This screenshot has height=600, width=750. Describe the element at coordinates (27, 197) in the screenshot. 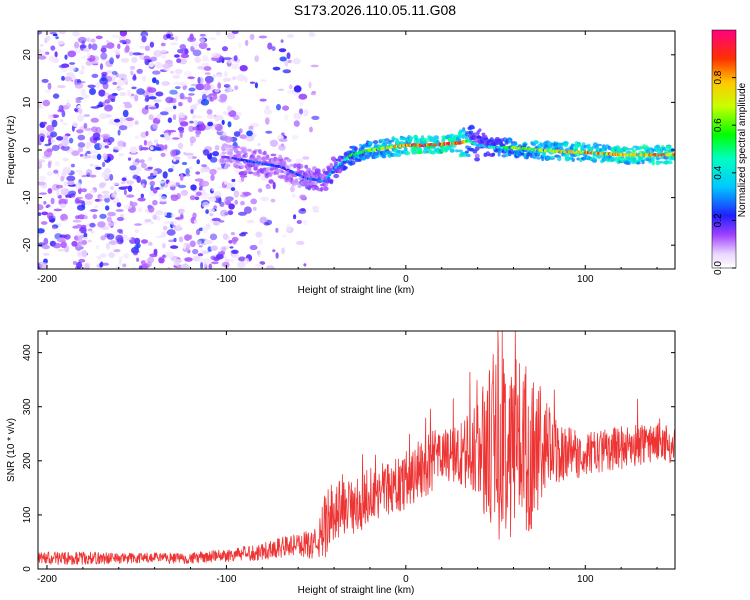

I see `y-tick-label: -10` at that location.